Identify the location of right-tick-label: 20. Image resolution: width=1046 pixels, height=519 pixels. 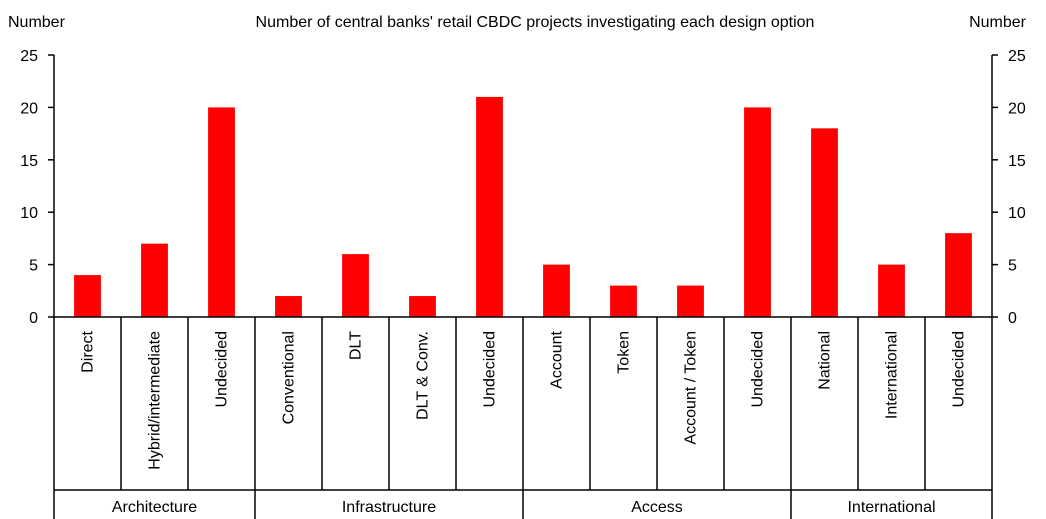
(1017, 108).